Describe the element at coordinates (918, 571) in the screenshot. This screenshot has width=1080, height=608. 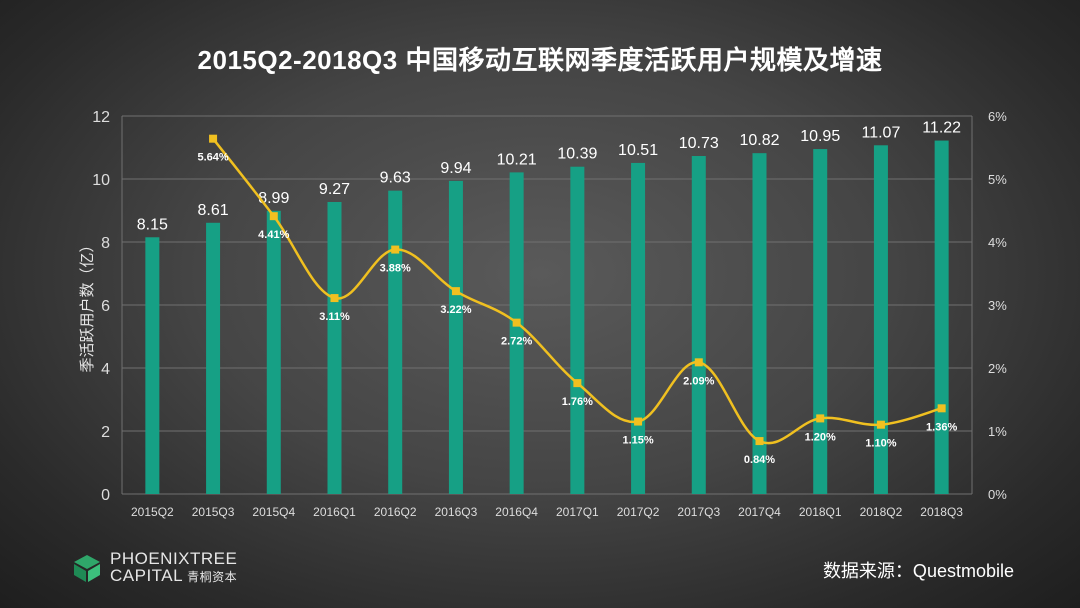
I see `data-source: 数据来源：Questmobile` at that location.